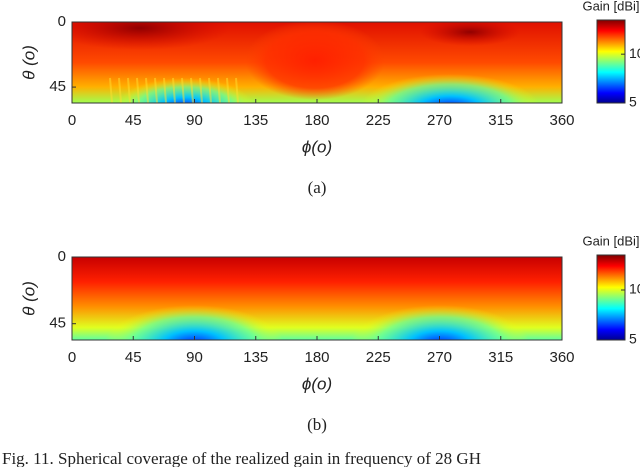 The width and height of the screenshot is (640, 467). I want to click on panel-label: (a), so click(317, 187).